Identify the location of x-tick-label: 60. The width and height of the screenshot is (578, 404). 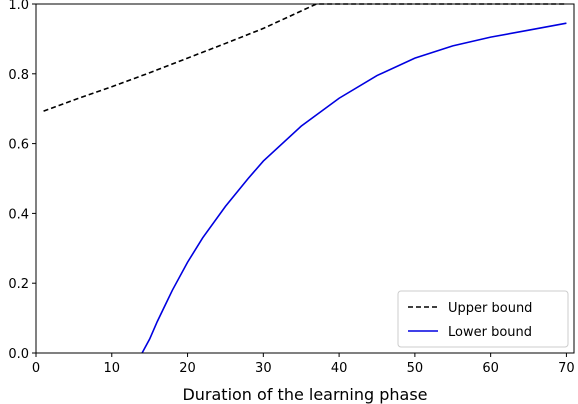
(490, 368).